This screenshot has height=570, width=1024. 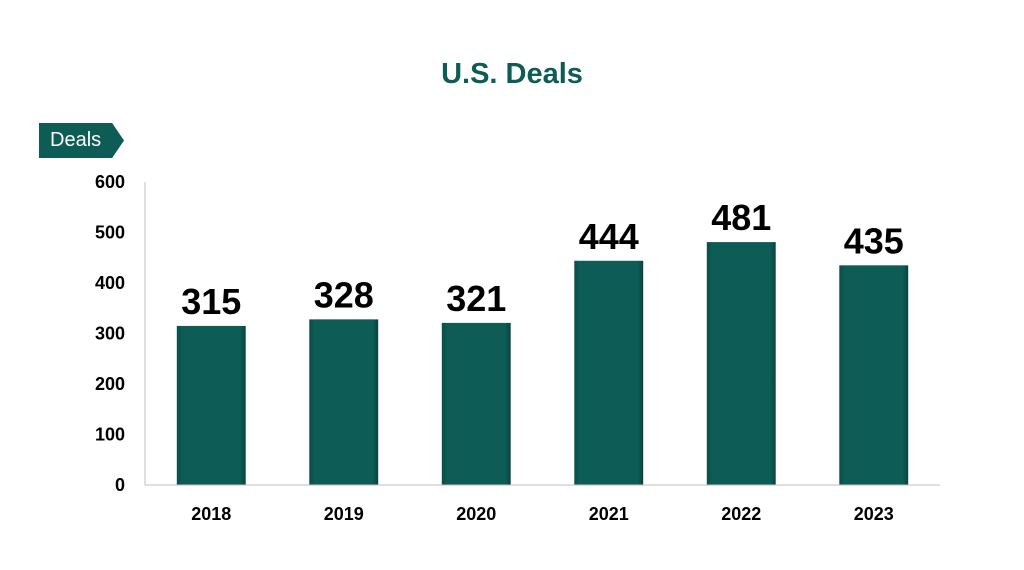 I want to click on y-tick-label: 0, so click(x=120, y=485).